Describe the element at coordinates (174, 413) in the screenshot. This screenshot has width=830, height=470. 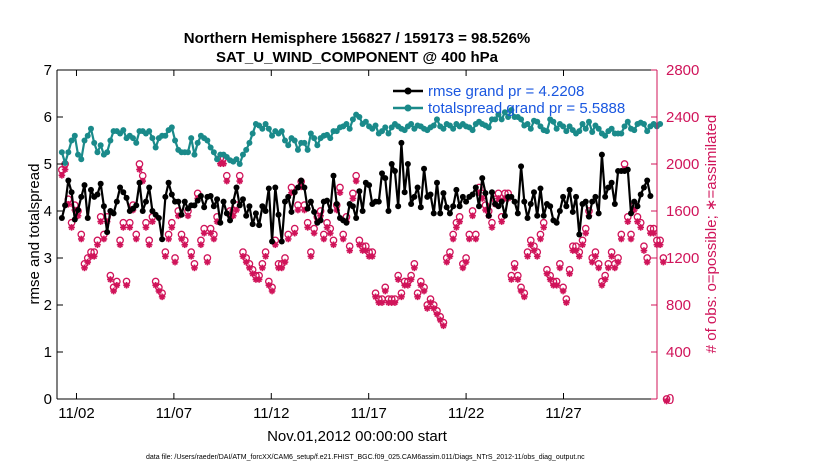
I see `x-tick-label: 11/07` at that location.